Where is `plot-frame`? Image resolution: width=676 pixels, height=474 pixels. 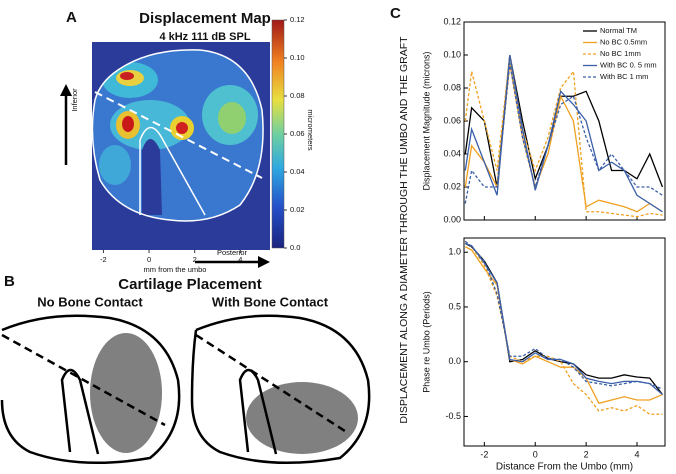 plot-frame is located at coordinates (564, 342).